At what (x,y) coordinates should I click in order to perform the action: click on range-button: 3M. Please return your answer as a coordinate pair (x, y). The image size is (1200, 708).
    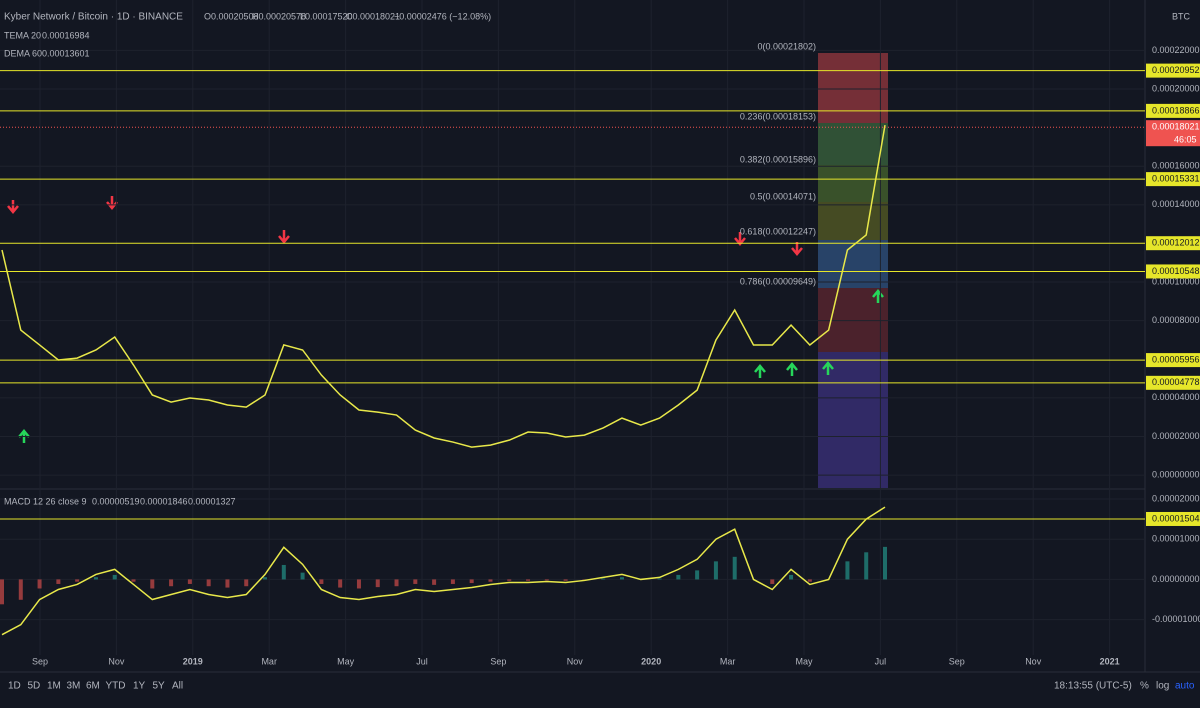
    Looking at the image, I should click on (74, 686).